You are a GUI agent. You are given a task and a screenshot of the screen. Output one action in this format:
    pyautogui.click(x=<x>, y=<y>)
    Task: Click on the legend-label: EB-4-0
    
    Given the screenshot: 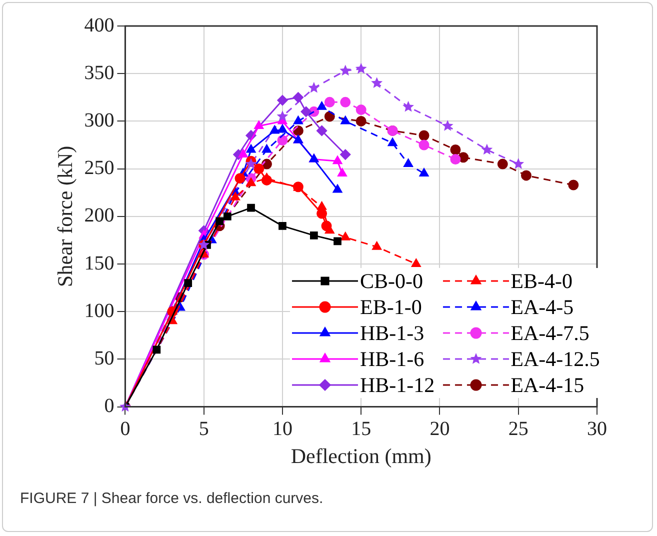 What is the action you would take?
    pyautogui.click(x=541, y=281)
    